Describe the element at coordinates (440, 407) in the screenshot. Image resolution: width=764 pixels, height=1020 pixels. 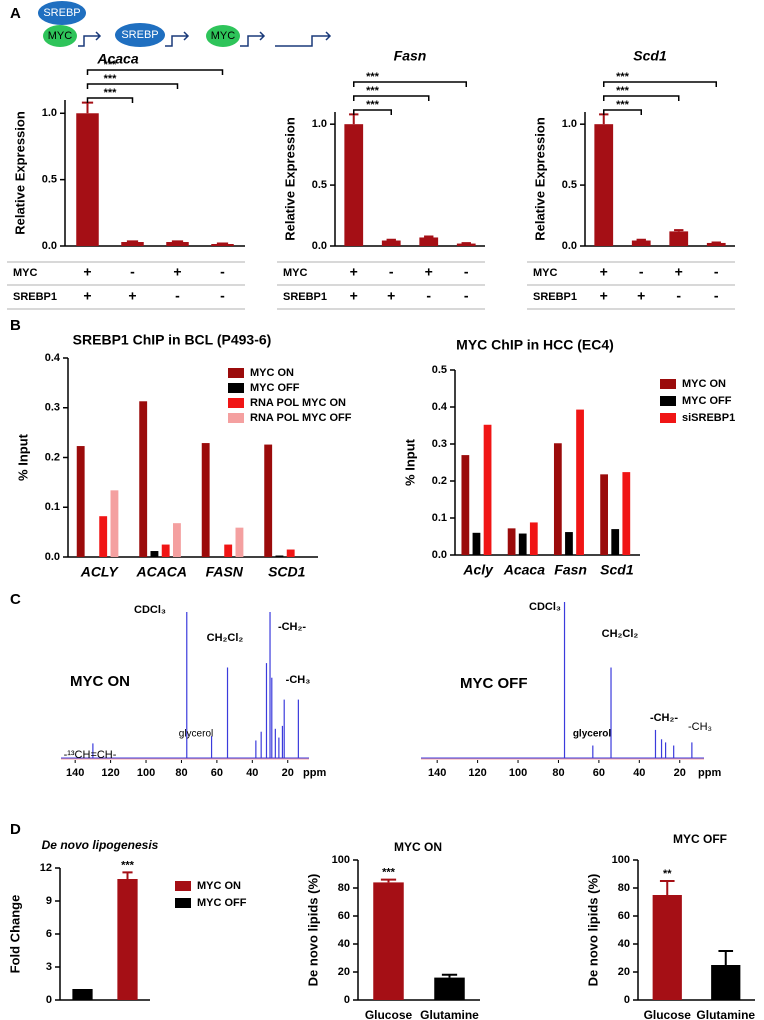
I see `y-tick-label: 0.4` at that location.